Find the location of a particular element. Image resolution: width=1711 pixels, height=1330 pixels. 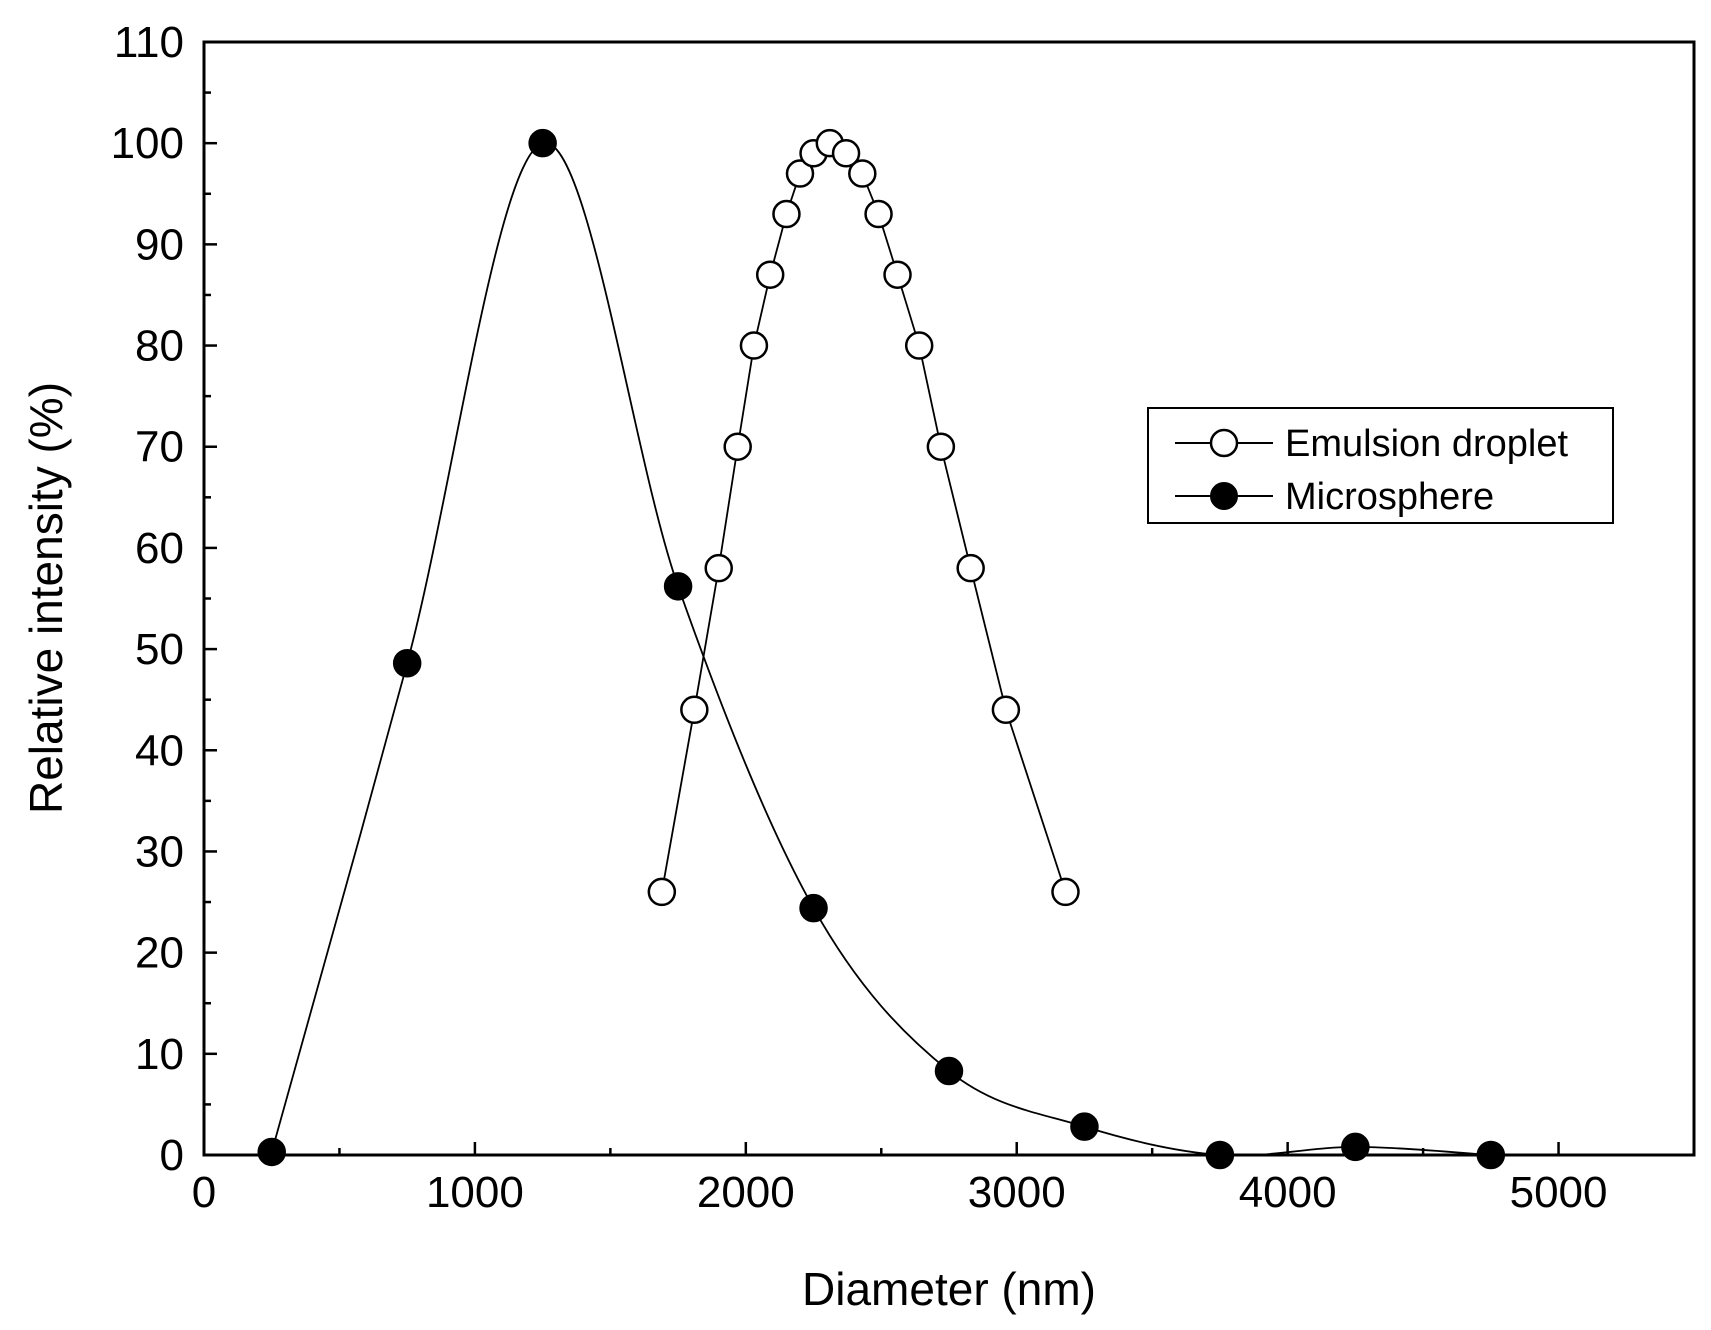

series-line-emulsion is located at coordinates (863, 517).